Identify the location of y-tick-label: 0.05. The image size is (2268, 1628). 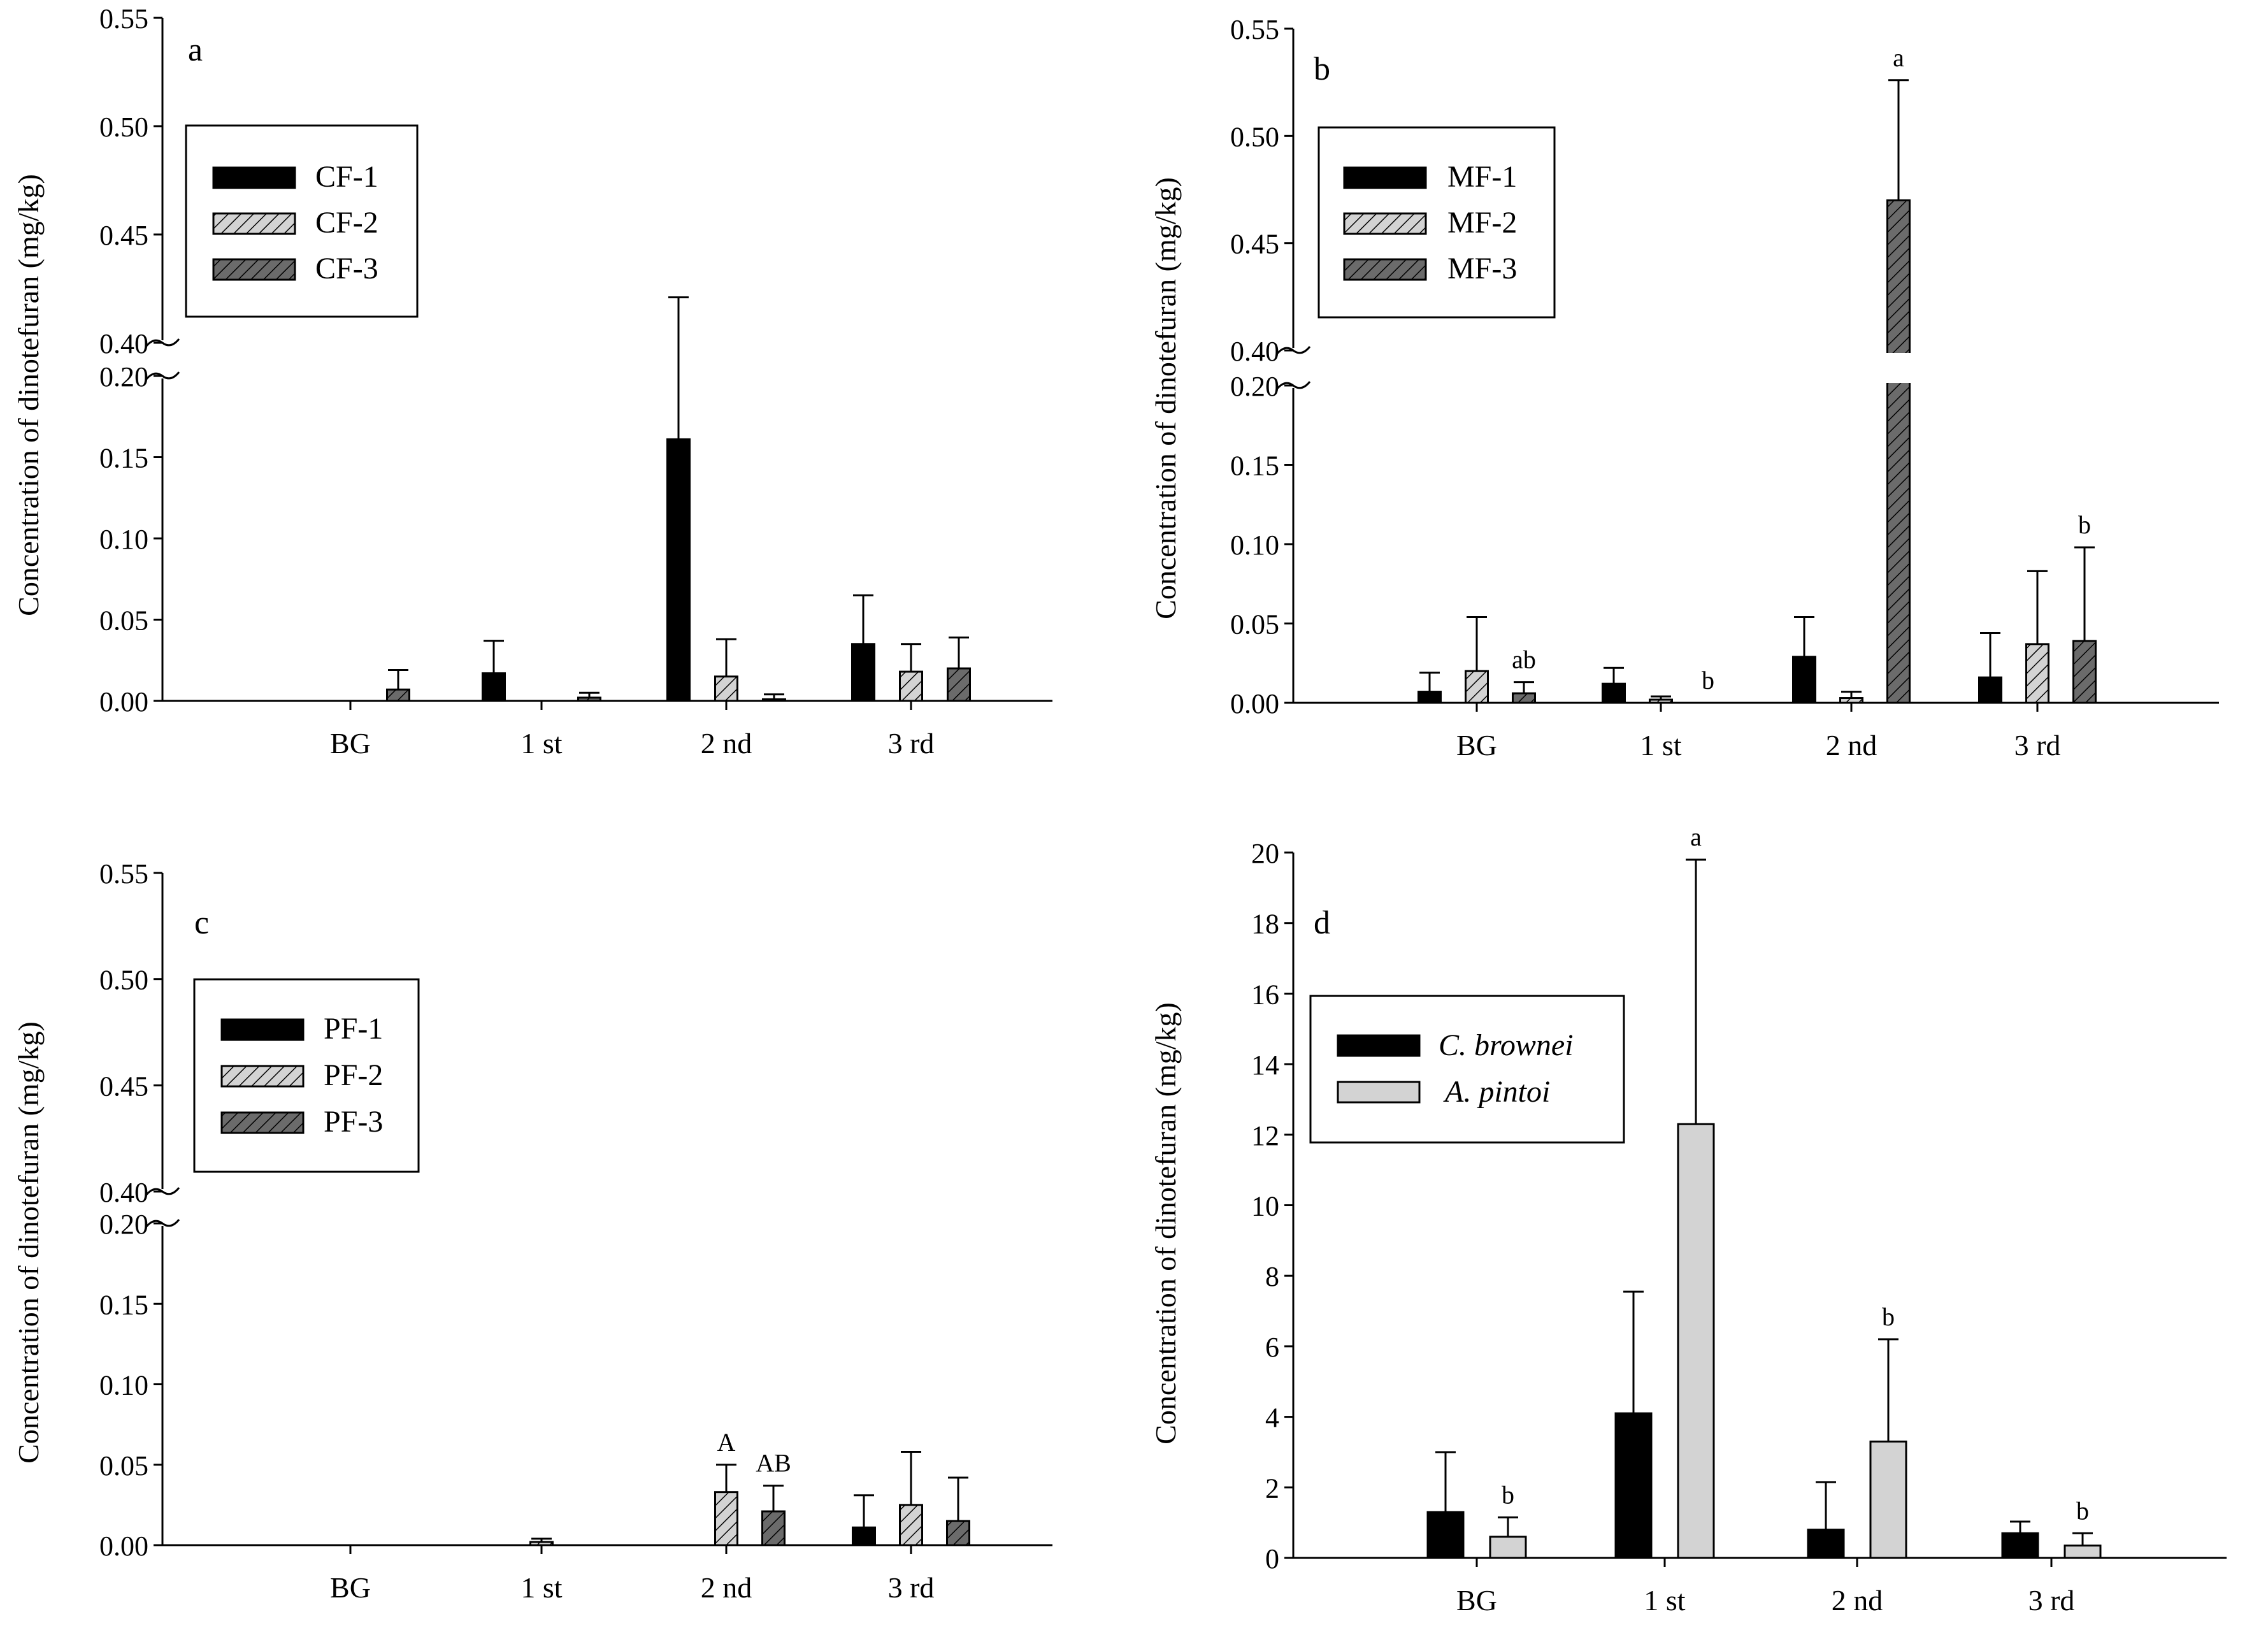
(123, 1465).